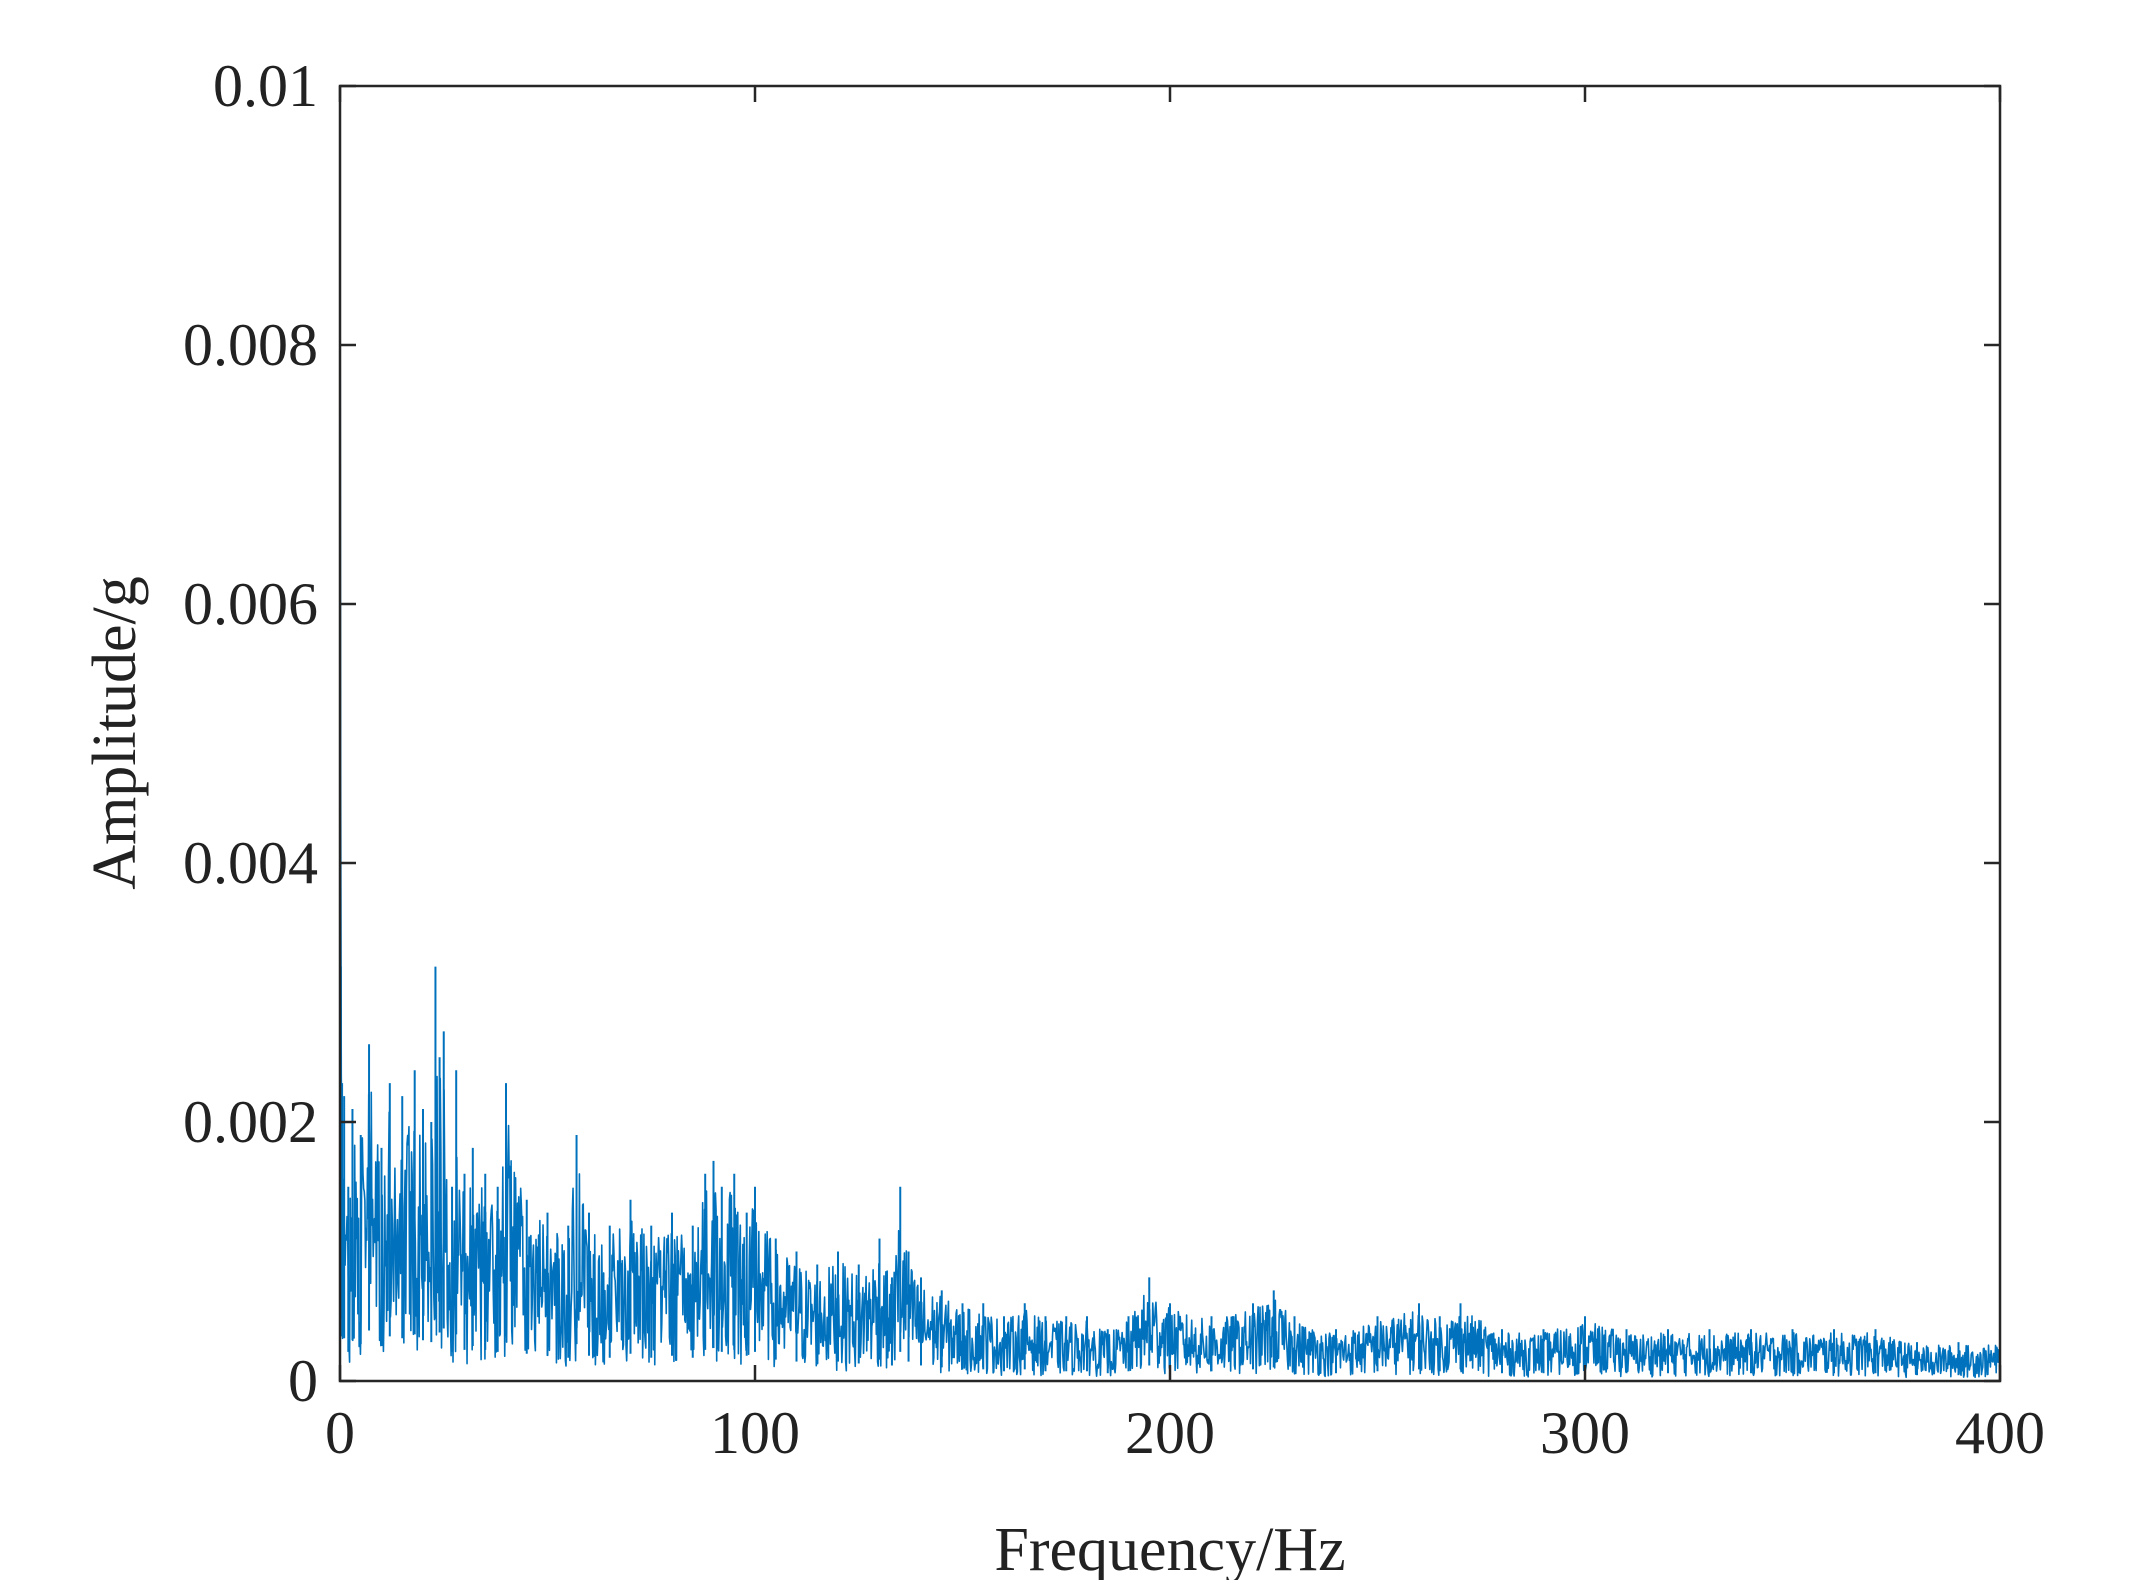 The image size is (2144, 1580). What do you see at coordinates (303, 1381) in the screenshot?
I see `y-tick-label-0: 0` at bounding box center [303, 1381].